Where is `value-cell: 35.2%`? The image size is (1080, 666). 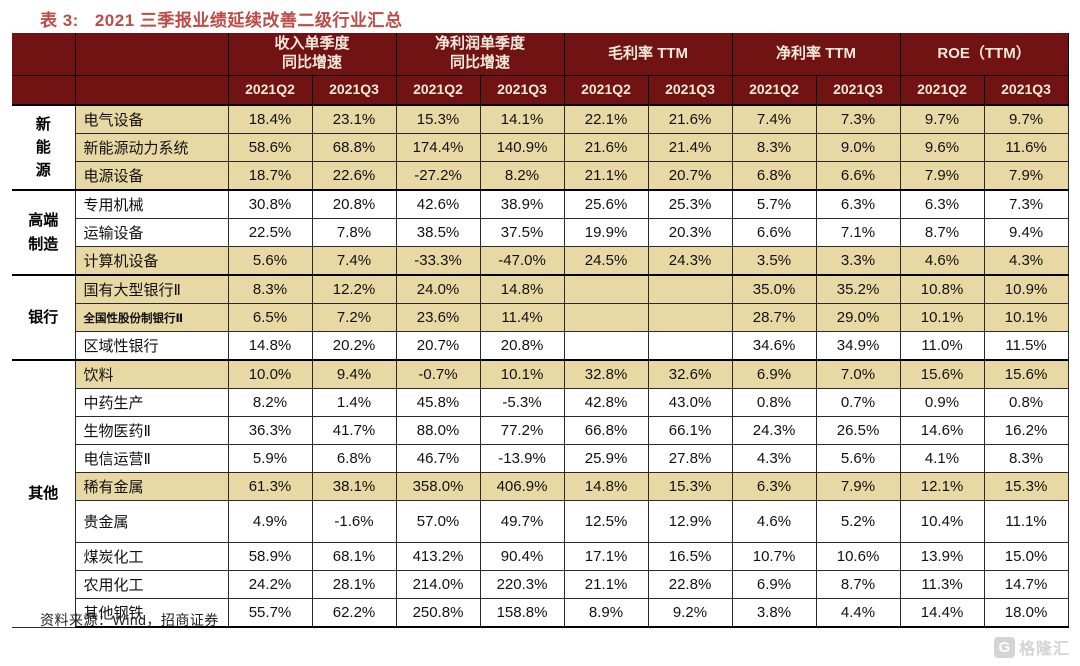 value-cell: 35.2% is located at coordinates (858, 289).